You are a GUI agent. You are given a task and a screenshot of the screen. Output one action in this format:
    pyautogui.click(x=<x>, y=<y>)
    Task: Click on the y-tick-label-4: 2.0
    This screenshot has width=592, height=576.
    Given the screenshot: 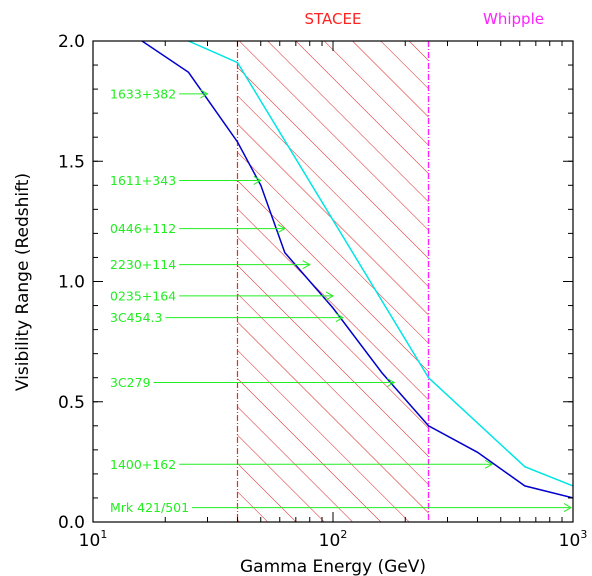 What is the action you would take?
    pyautogui.click(x=71, y=42)
    